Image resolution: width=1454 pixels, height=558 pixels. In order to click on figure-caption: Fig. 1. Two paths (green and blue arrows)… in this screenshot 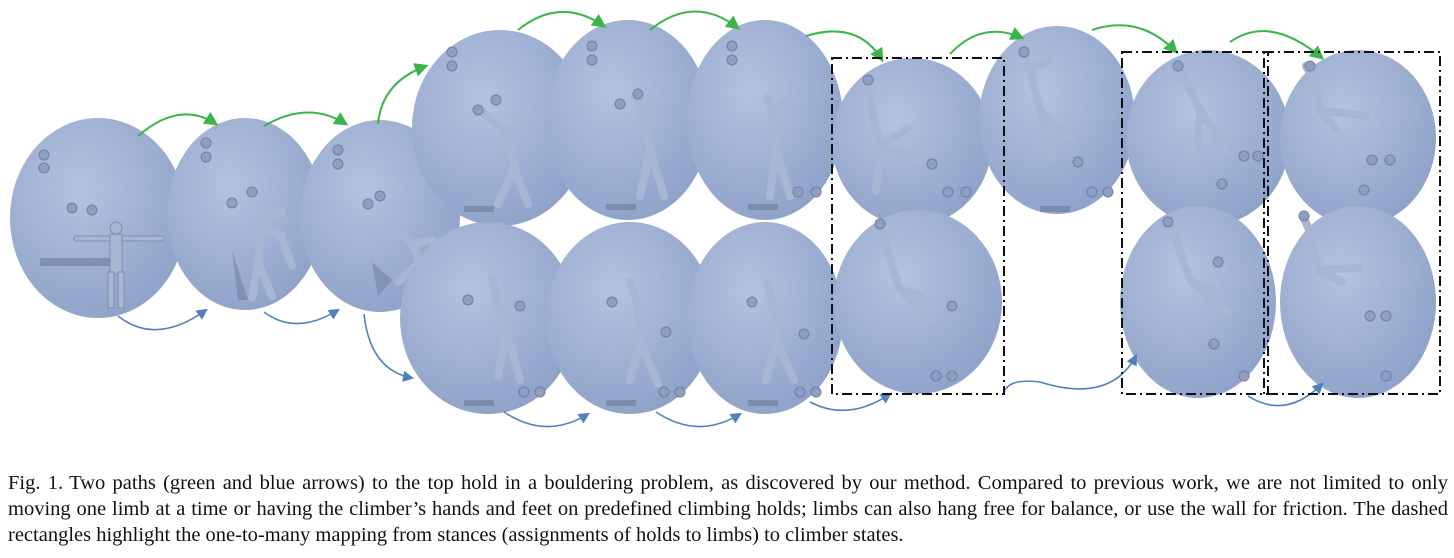, I will do `click(728, 509)`.